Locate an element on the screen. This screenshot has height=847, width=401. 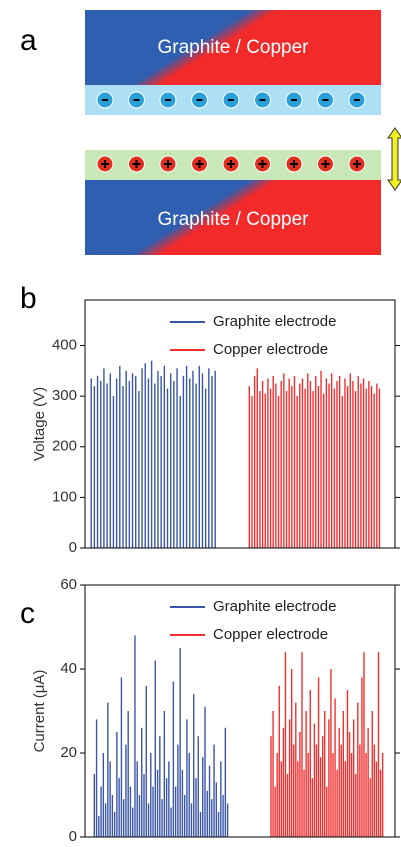
top-label: Graphite / Copper is located at coordinates (233, 47).